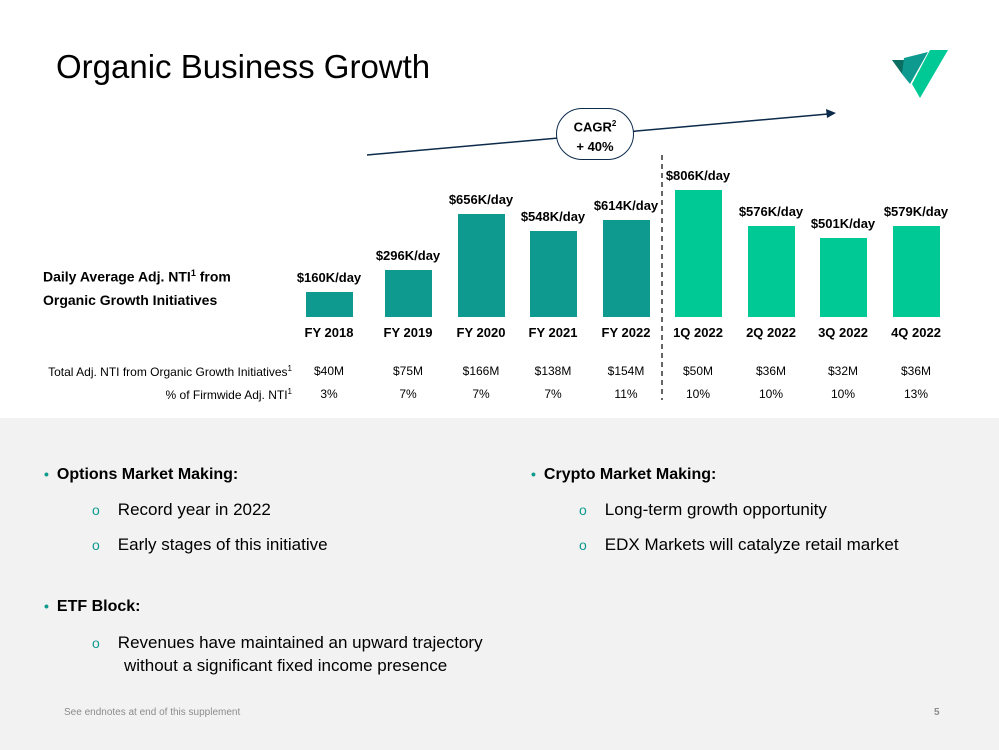 Image resolution: width=999 pixels, height=750 pixels. Describe the element at coordinates (152, 712) in the screenshot. I see `footnote: See endnotes at end of this supplement` at that location.